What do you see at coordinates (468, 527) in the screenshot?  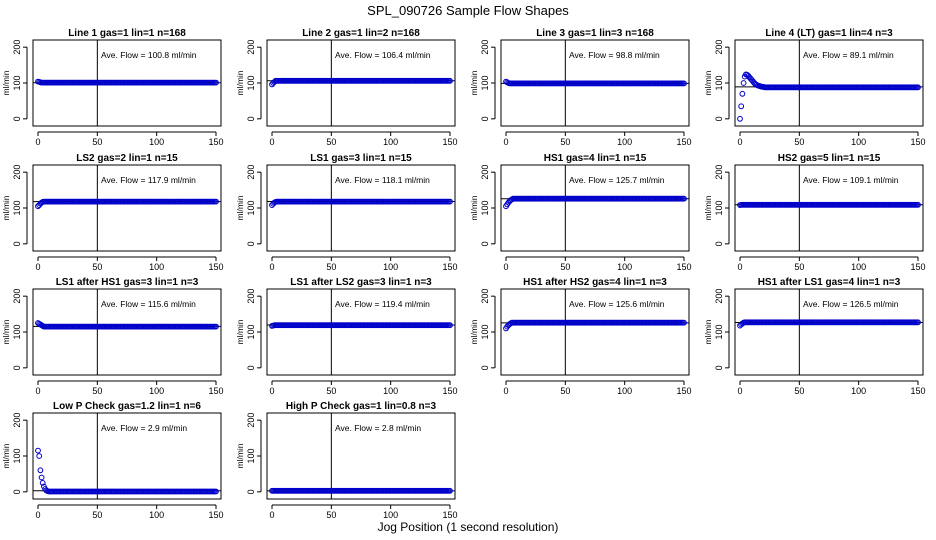 I see `figure-xlabel: Jog Position (1 second resolution)` at bounding box center [468, 527].